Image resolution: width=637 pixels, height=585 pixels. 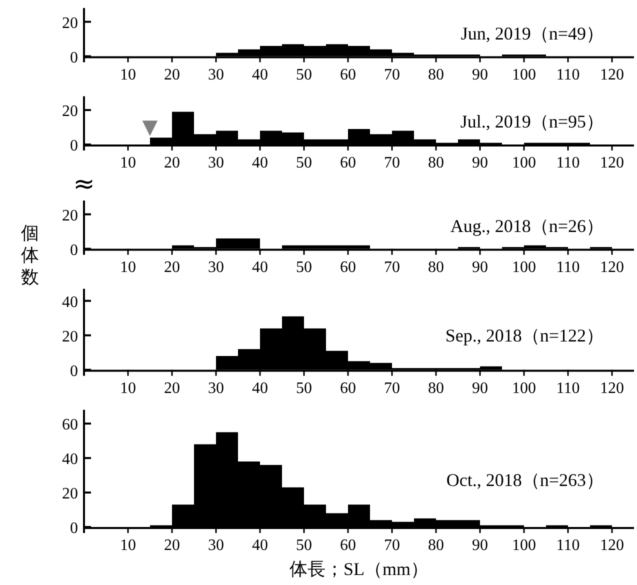 I want to click on text: Aug., 2018（n=26）, so click(x=527, y=226).